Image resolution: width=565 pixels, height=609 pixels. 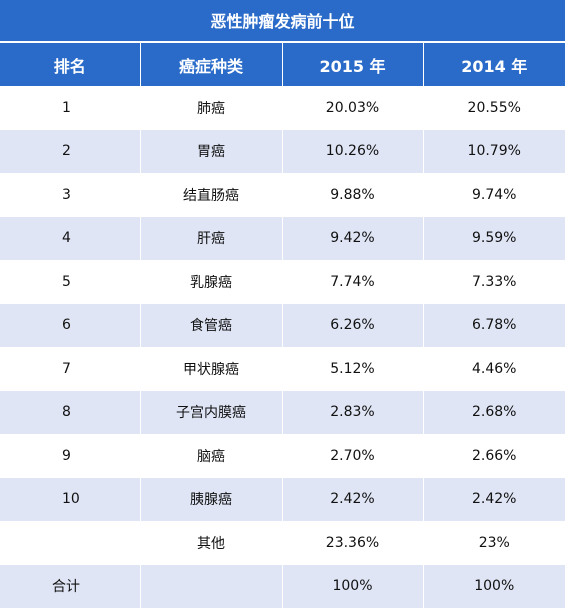 I want to click on value-2014-cell: 2.66%, so click(x=494, y=456).